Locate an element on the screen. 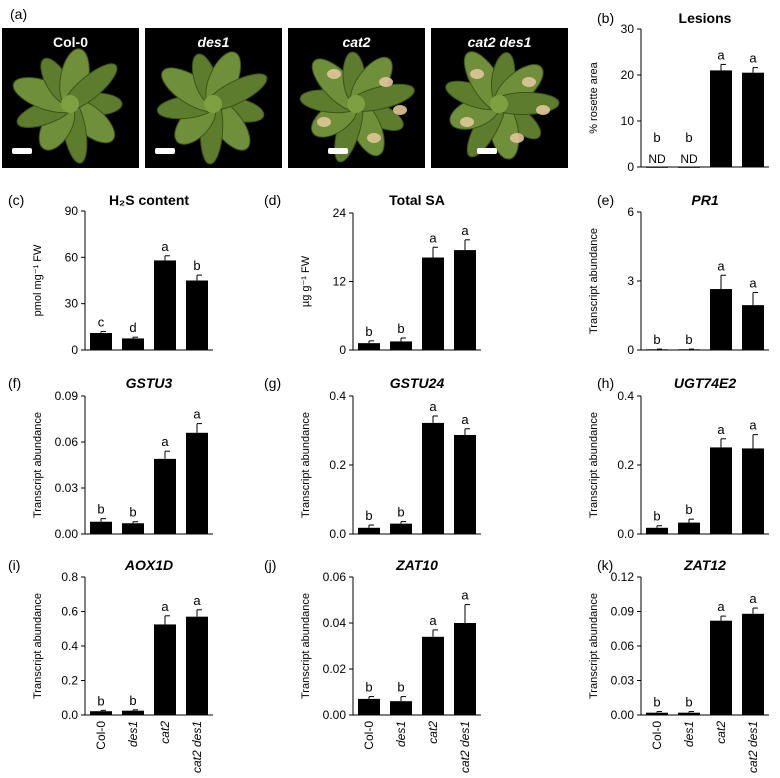 The height and width of the screenshot is (778, 780). panel-letter-a: (a) is located at coordinates (19, 14).